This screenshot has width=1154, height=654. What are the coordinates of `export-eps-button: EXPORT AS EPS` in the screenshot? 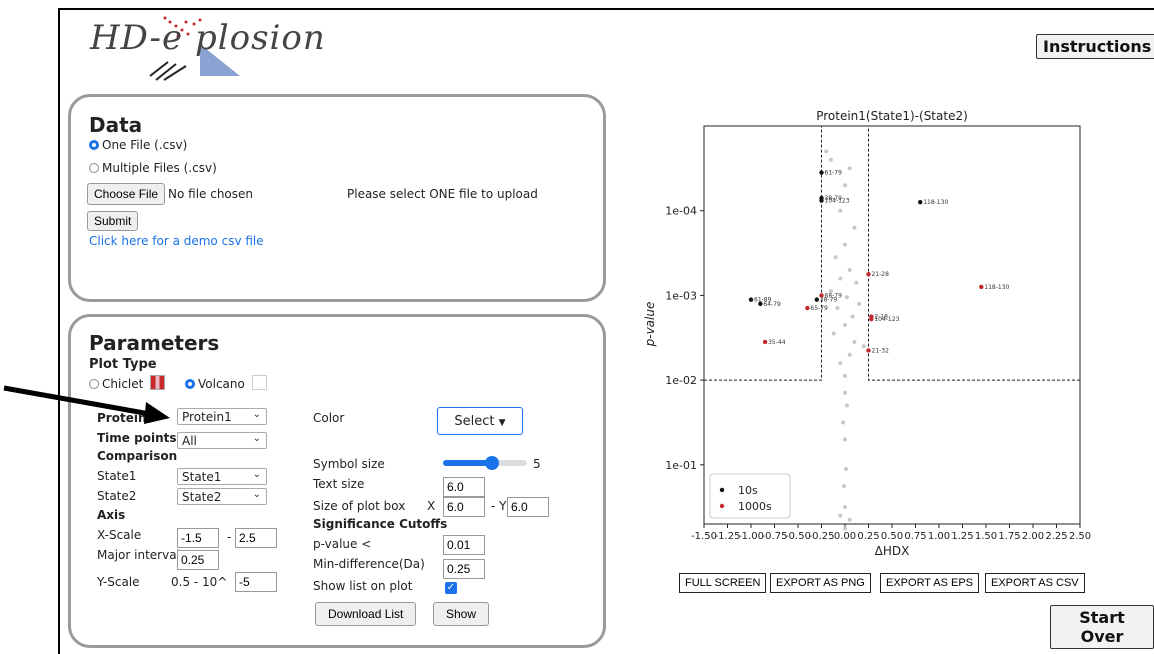 It's located at (930, 583).